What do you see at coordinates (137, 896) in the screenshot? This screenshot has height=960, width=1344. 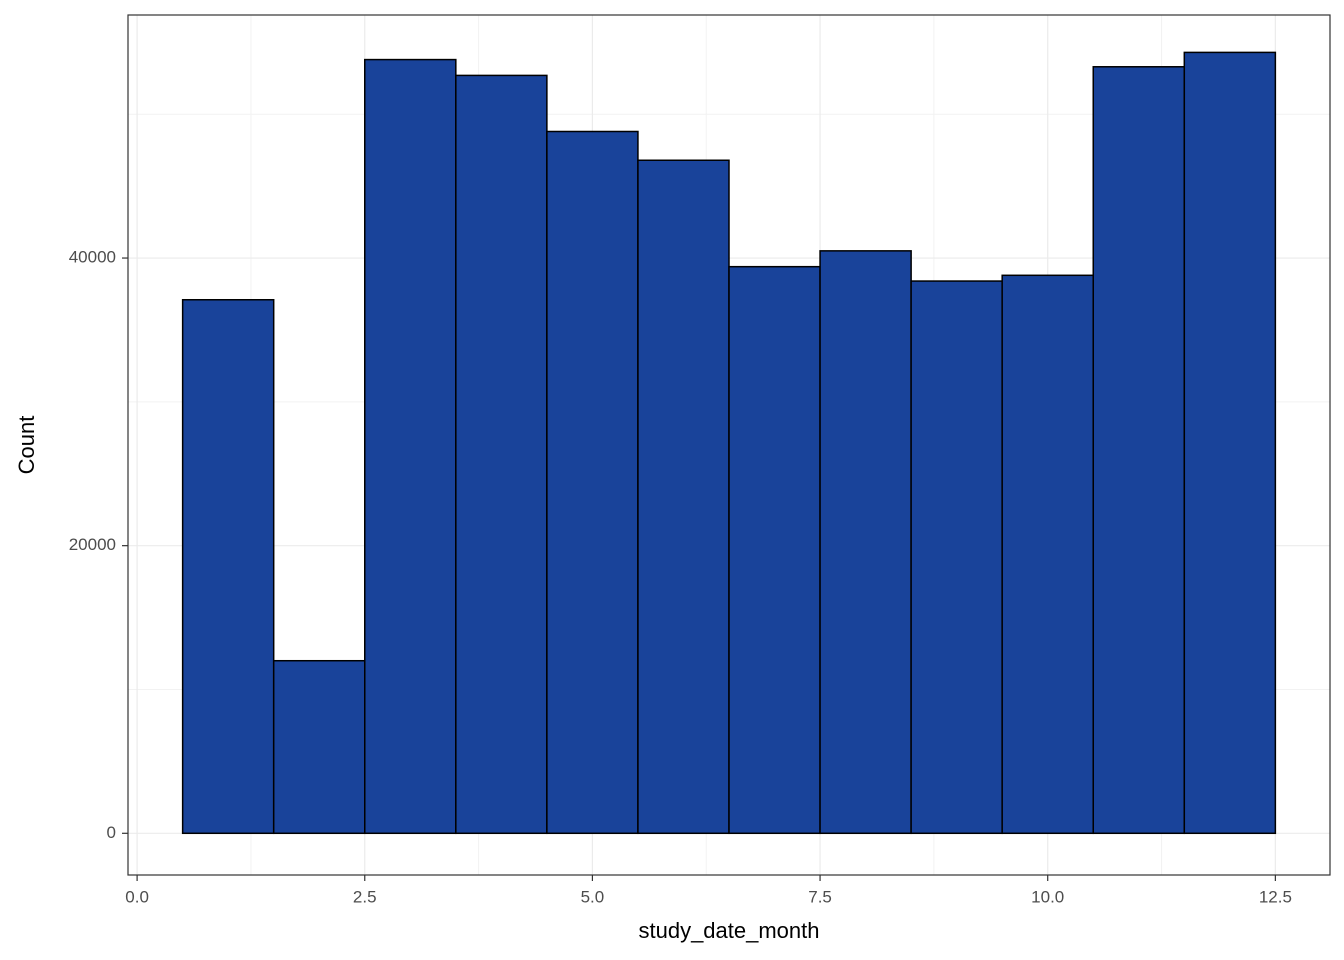 I see `x-tick-label: 0.0` at bounding box center [137, 896].